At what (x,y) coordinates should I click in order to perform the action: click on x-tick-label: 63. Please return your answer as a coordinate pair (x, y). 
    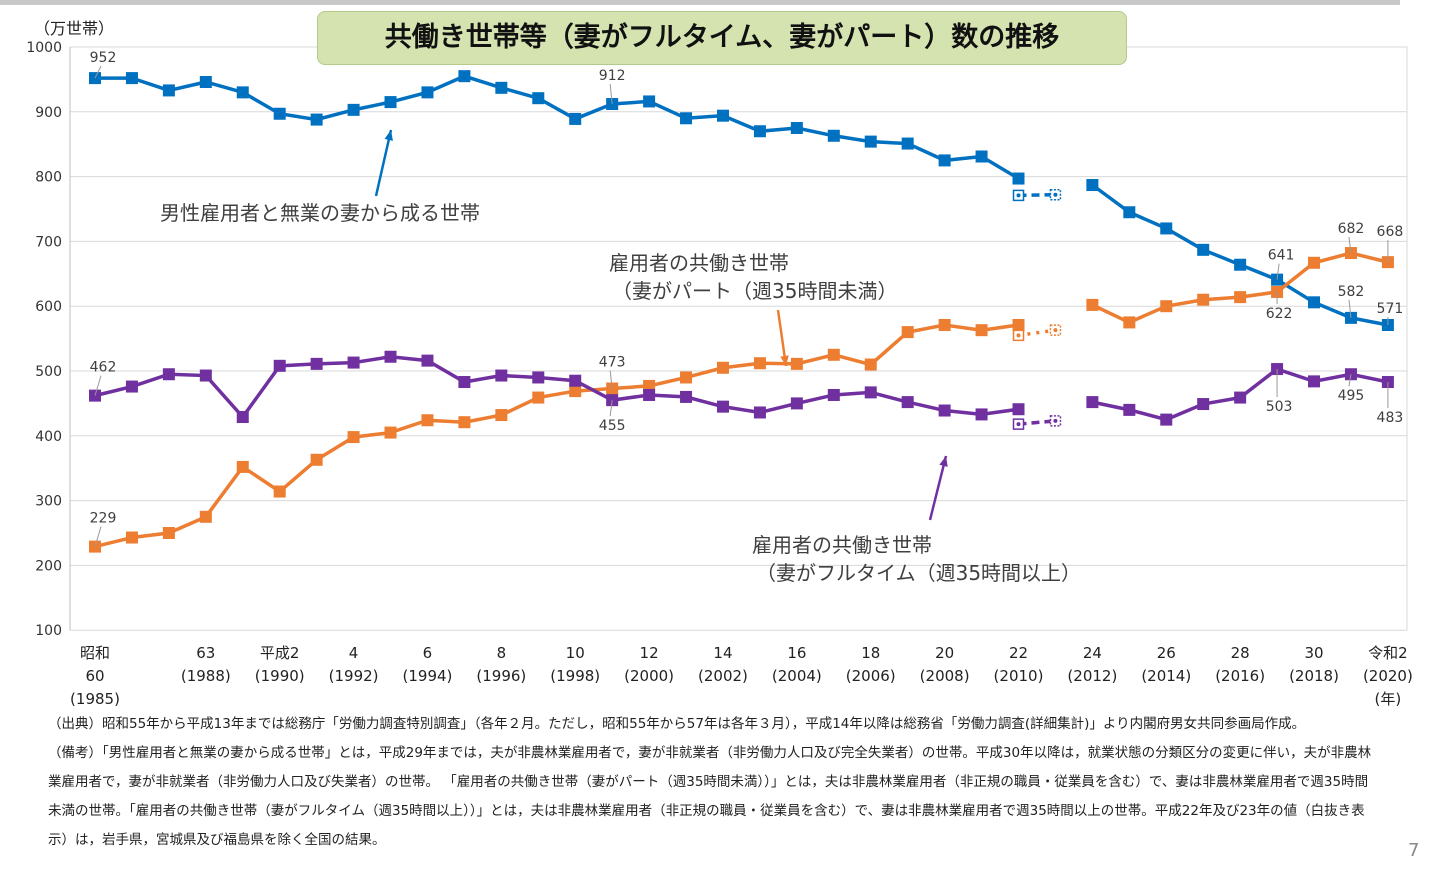
    Looking at the image, I should click on (205, 653).